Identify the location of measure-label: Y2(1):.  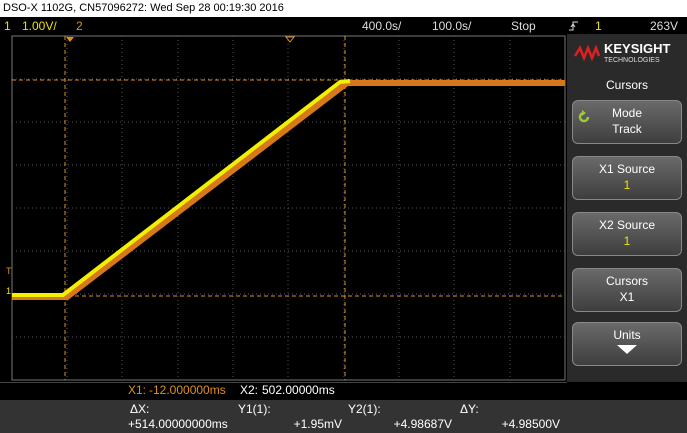
(364, 409).